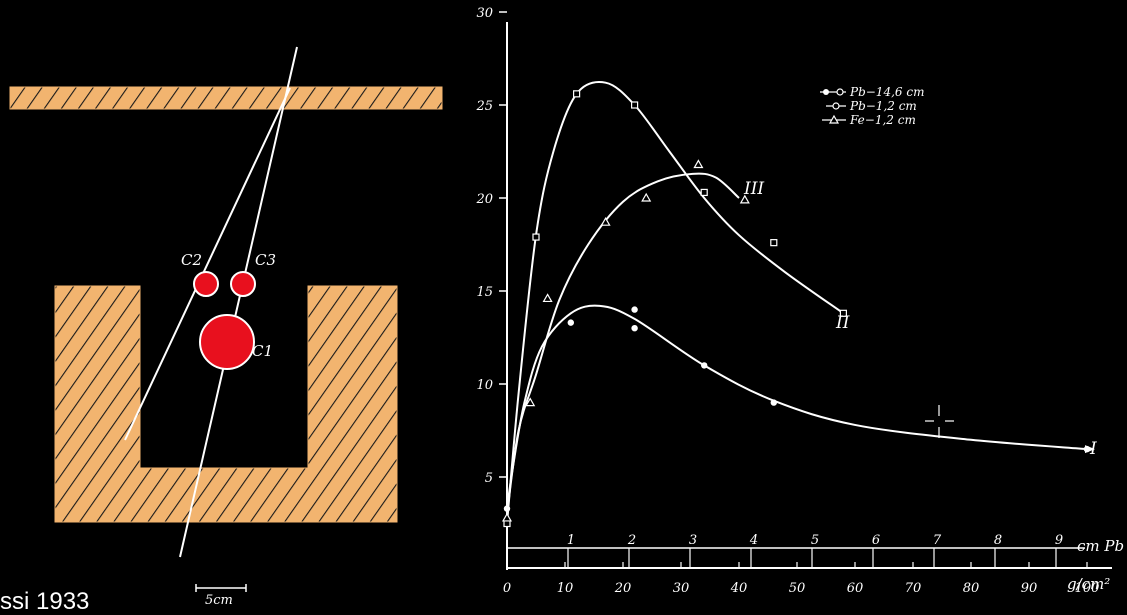 This screenshot has width=1127, height=615. Describe the element at coordinates (484, 106) in the screenshot. I see `y-tick-label: 25` at that location.